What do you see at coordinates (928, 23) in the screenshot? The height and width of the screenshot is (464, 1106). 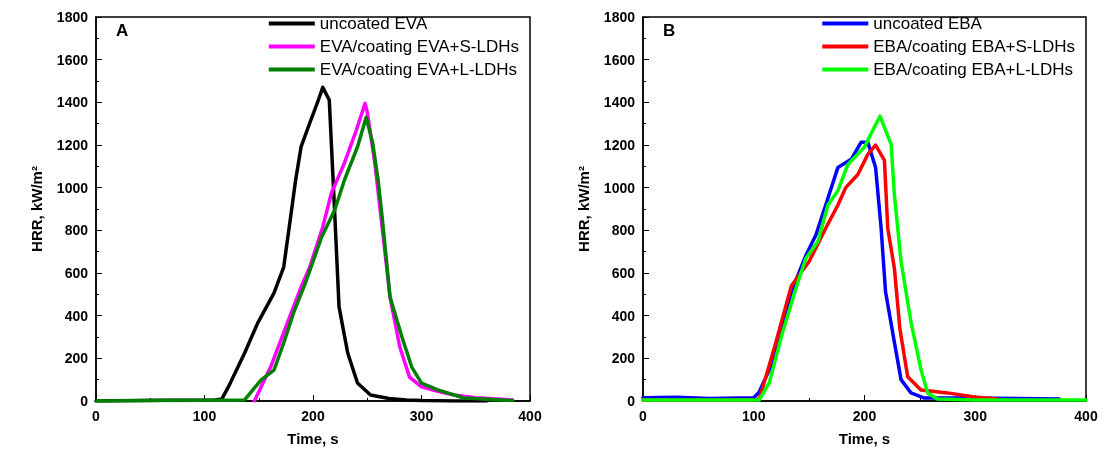 I see `legend-label: uncoated EBA` at bounding box center [928, 23].